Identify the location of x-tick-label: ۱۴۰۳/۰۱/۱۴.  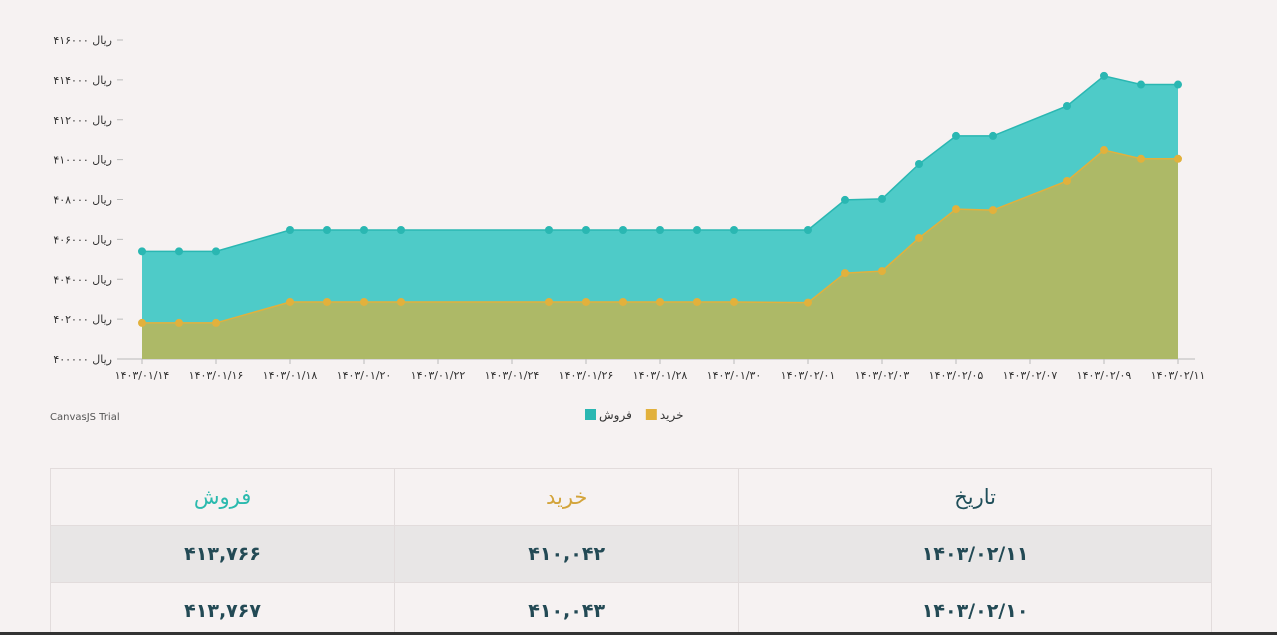
(142, 375).